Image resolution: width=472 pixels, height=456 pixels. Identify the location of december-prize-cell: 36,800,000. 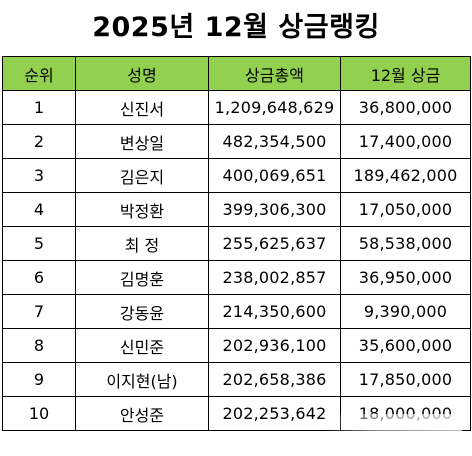
(405, 107).